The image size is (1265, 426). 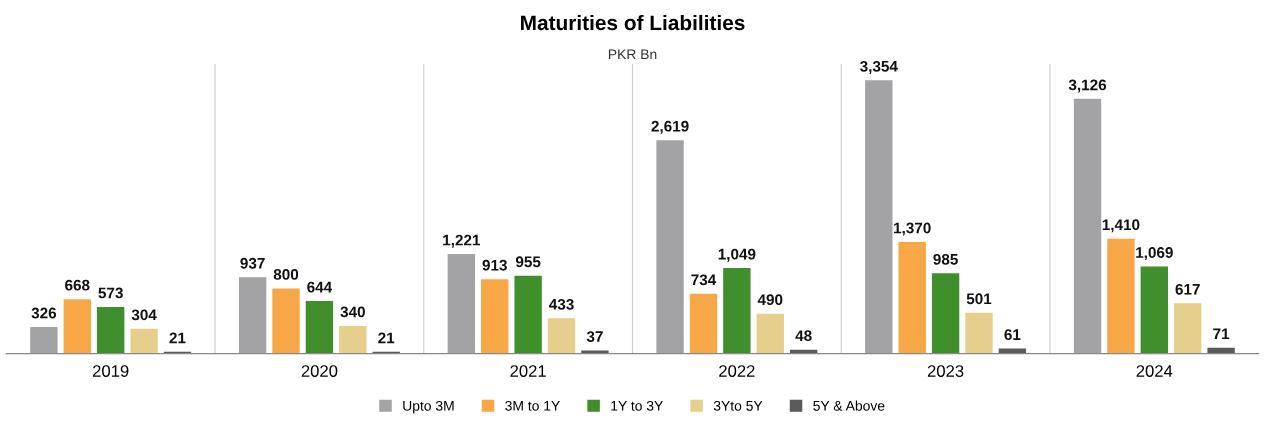 What do you see at coordinates (1012, 335) in the screenshot?
I see `data-label: 61` at bounding box center [1012, 335].